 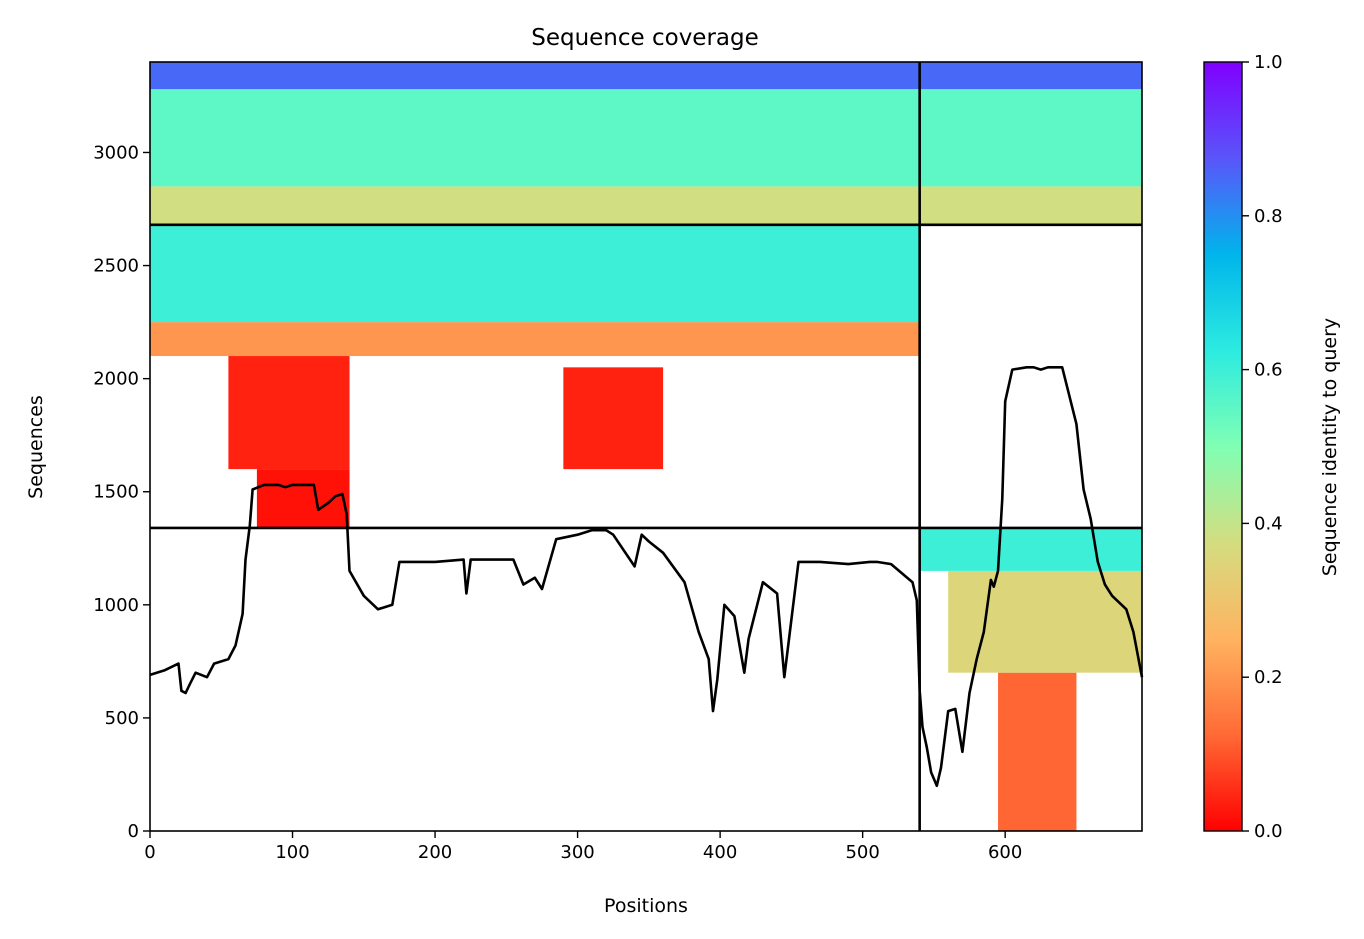 What do you see at coordinates (292, 852) in the screenshot?
I see `x-tick-label: 100` at bounding box center [292, 852].